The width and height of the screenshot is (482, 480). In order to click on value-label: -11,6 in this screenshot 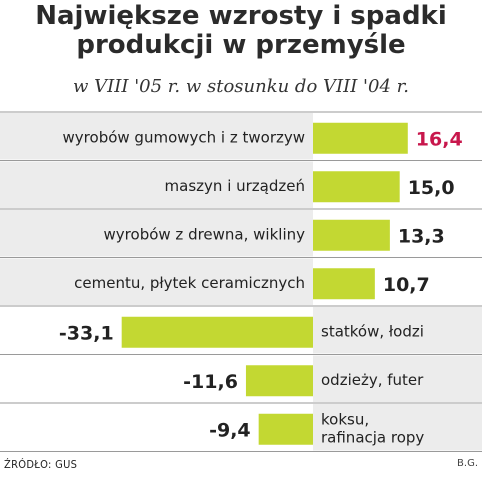, I will do `click(210, 382)`.